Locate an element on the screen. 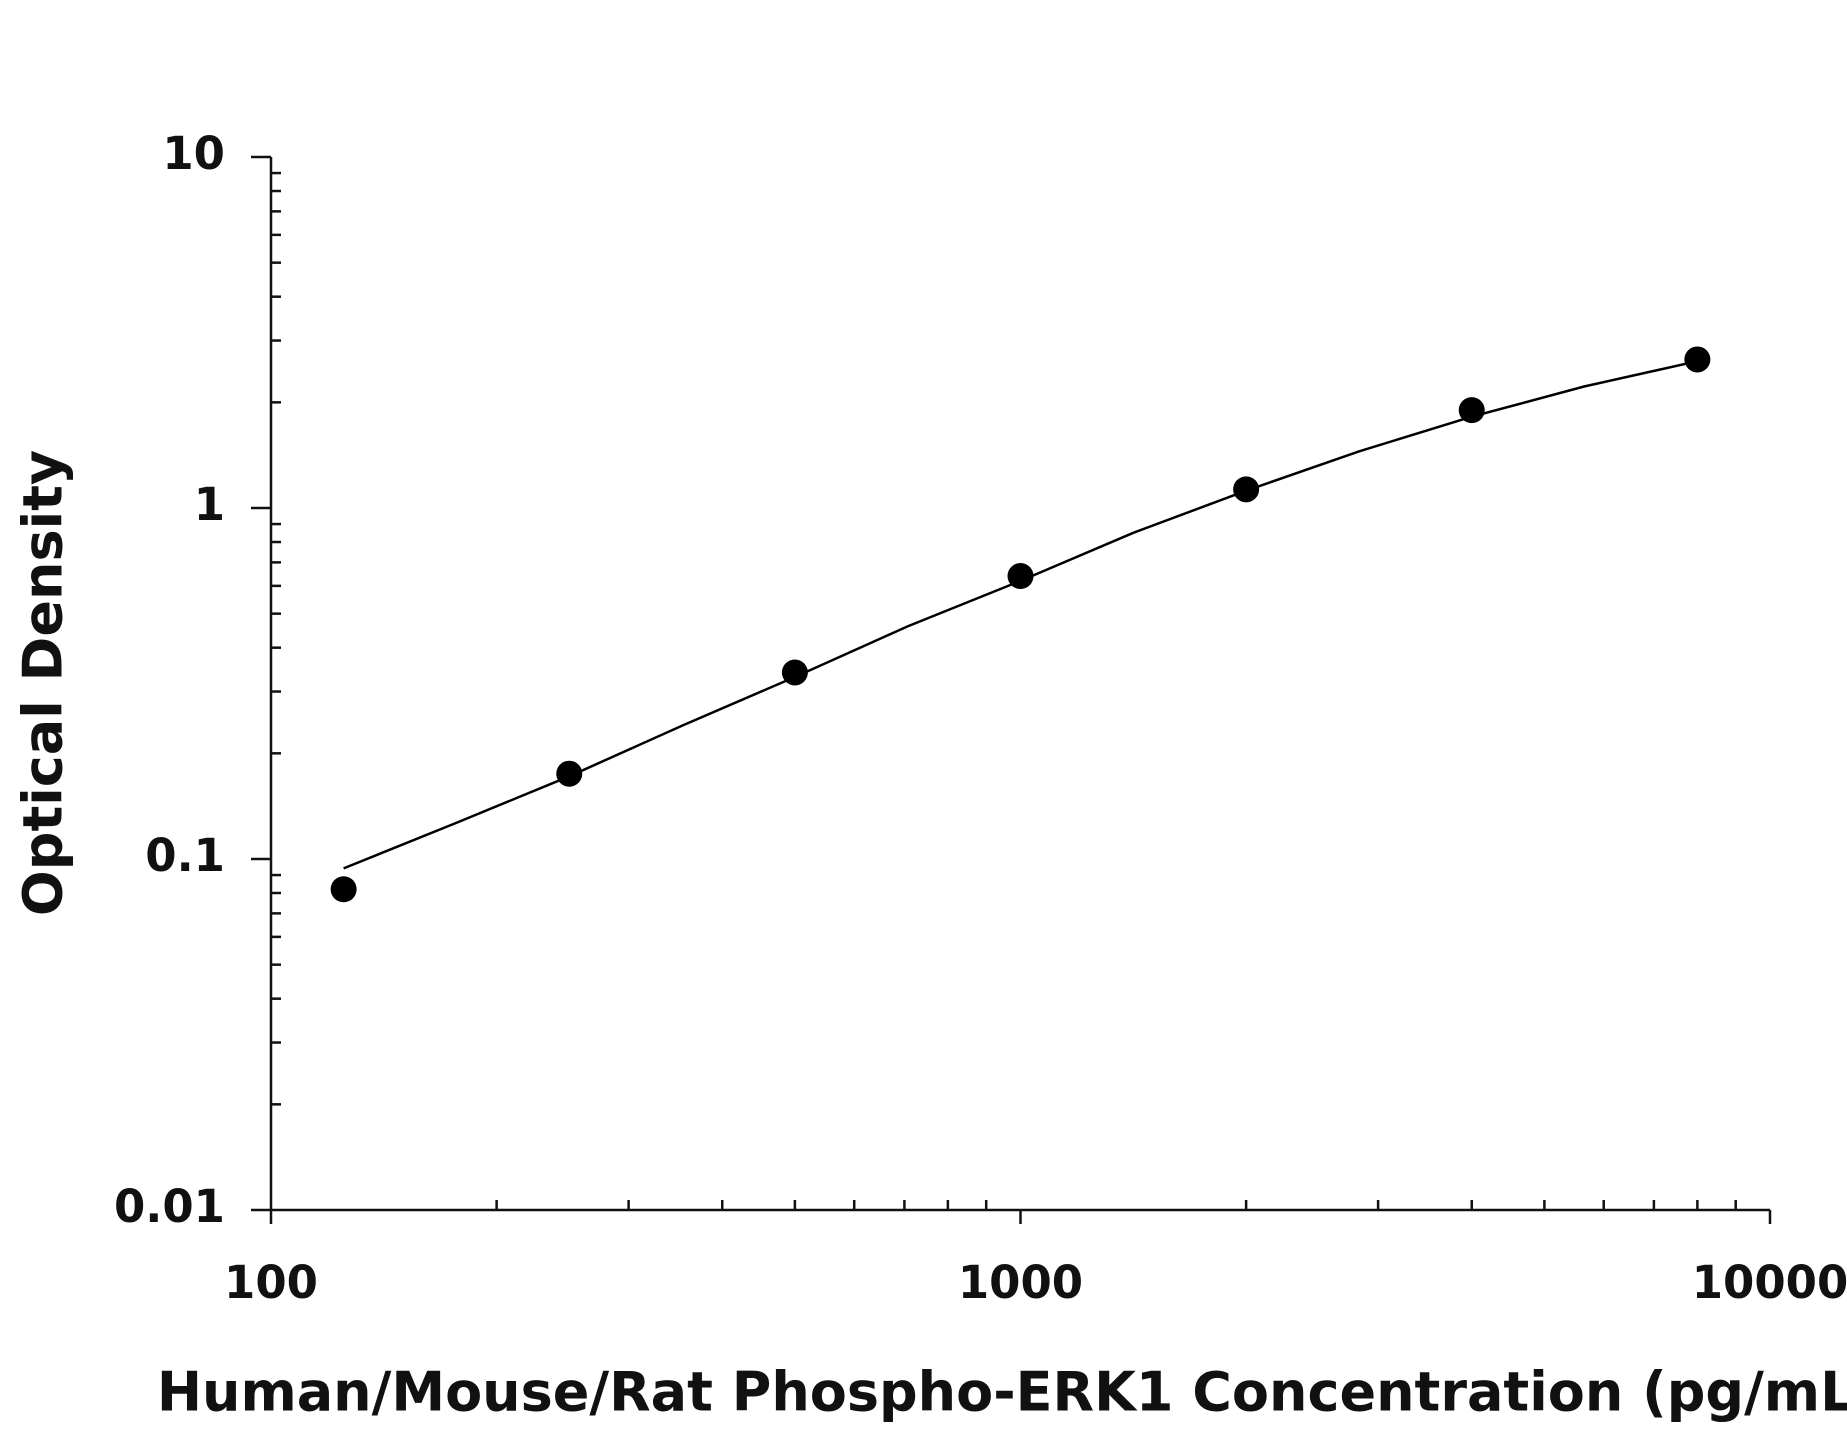 This screenshot has height=1435, width=1847. y-tick-label: 1 is located at coordinates (209, 504).